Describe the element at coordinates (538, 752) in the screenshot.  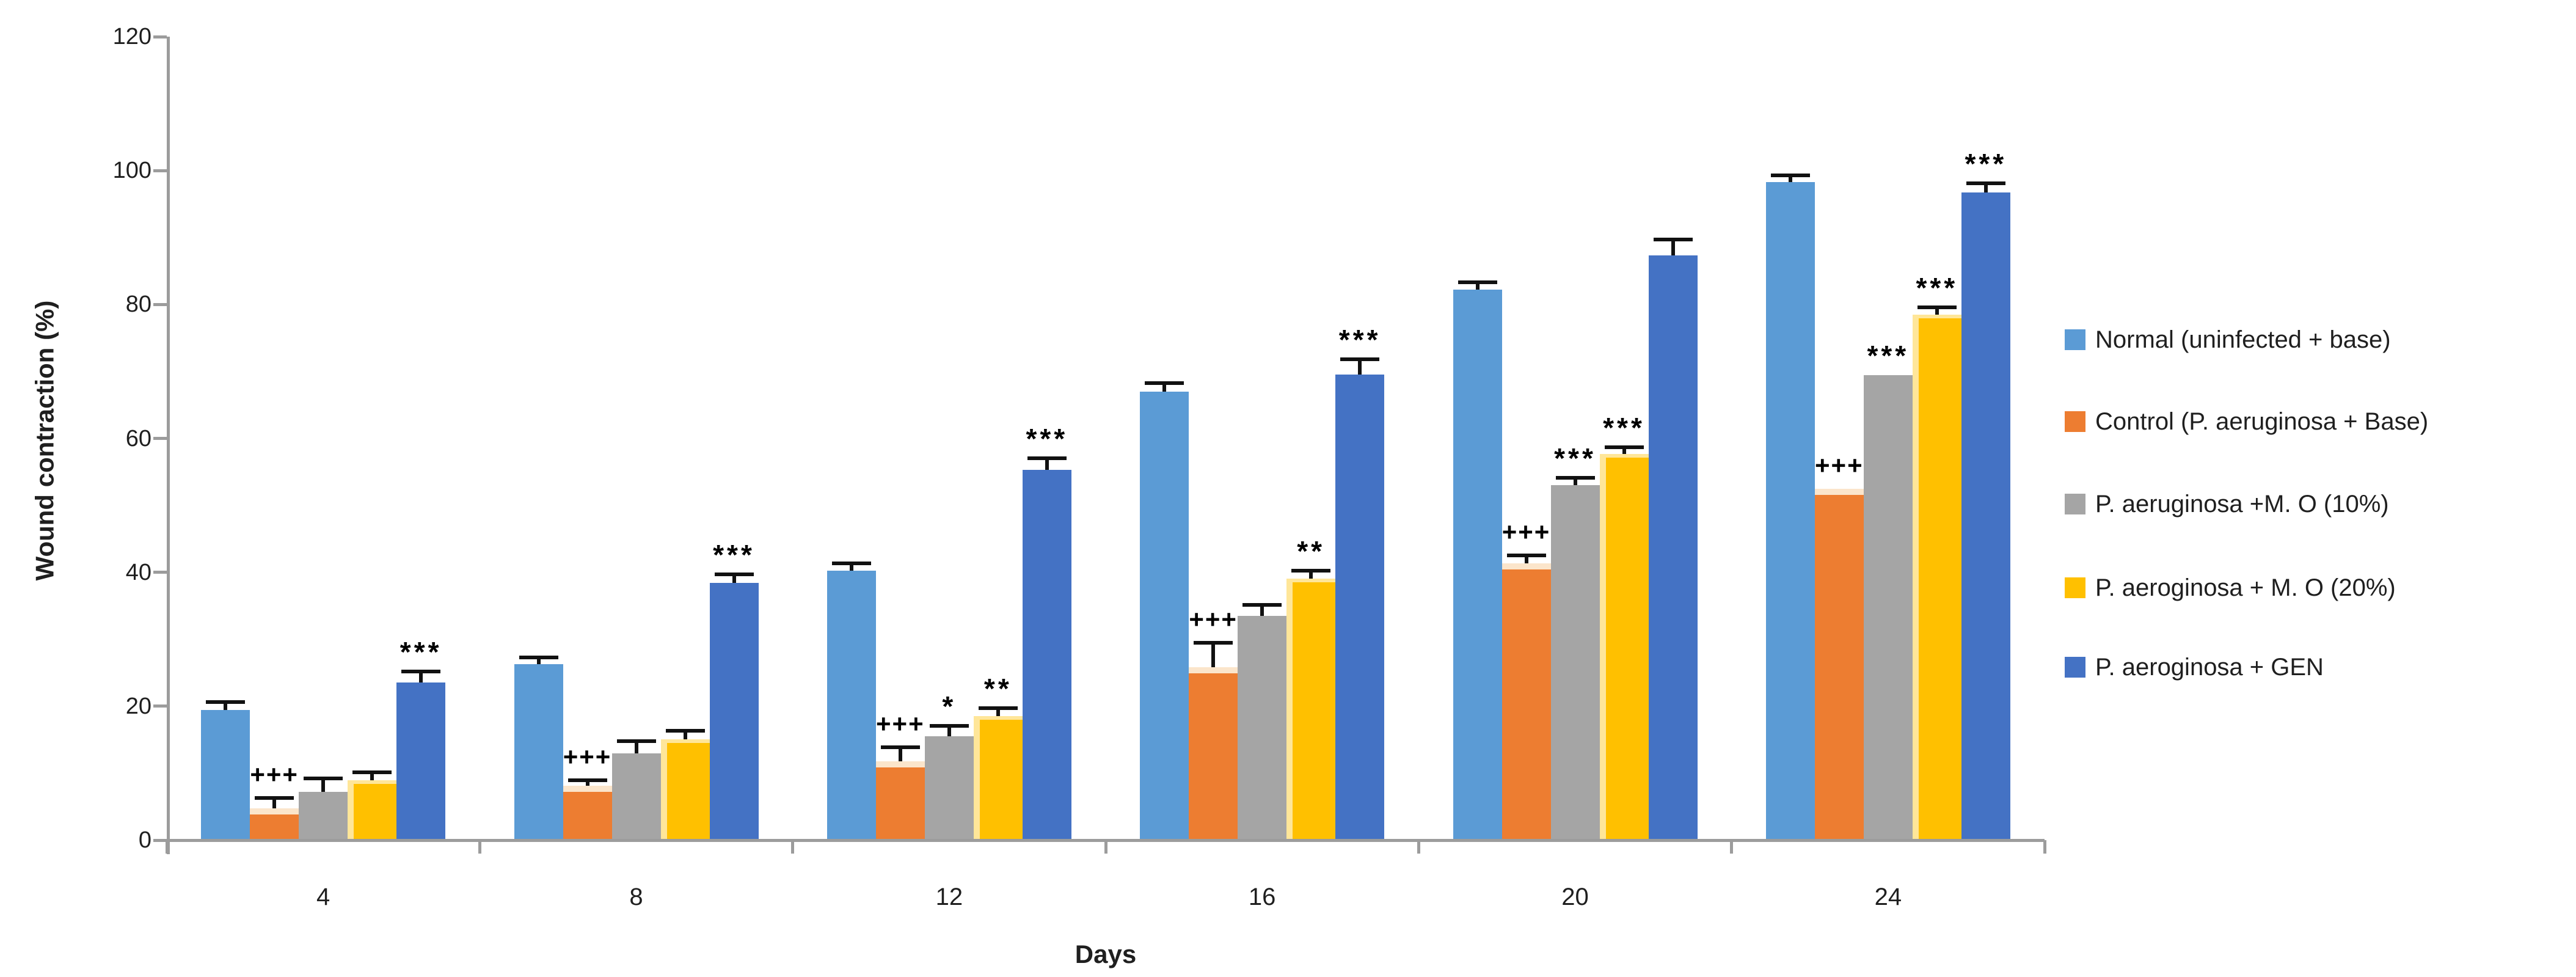
I see `bar-normal-uninfected-base--day8` at that location.